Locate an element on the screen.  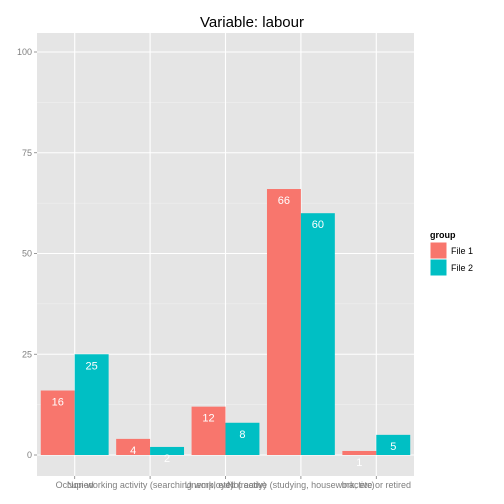
legend: group File 1 File 2 is located at coordinates (451, 253).